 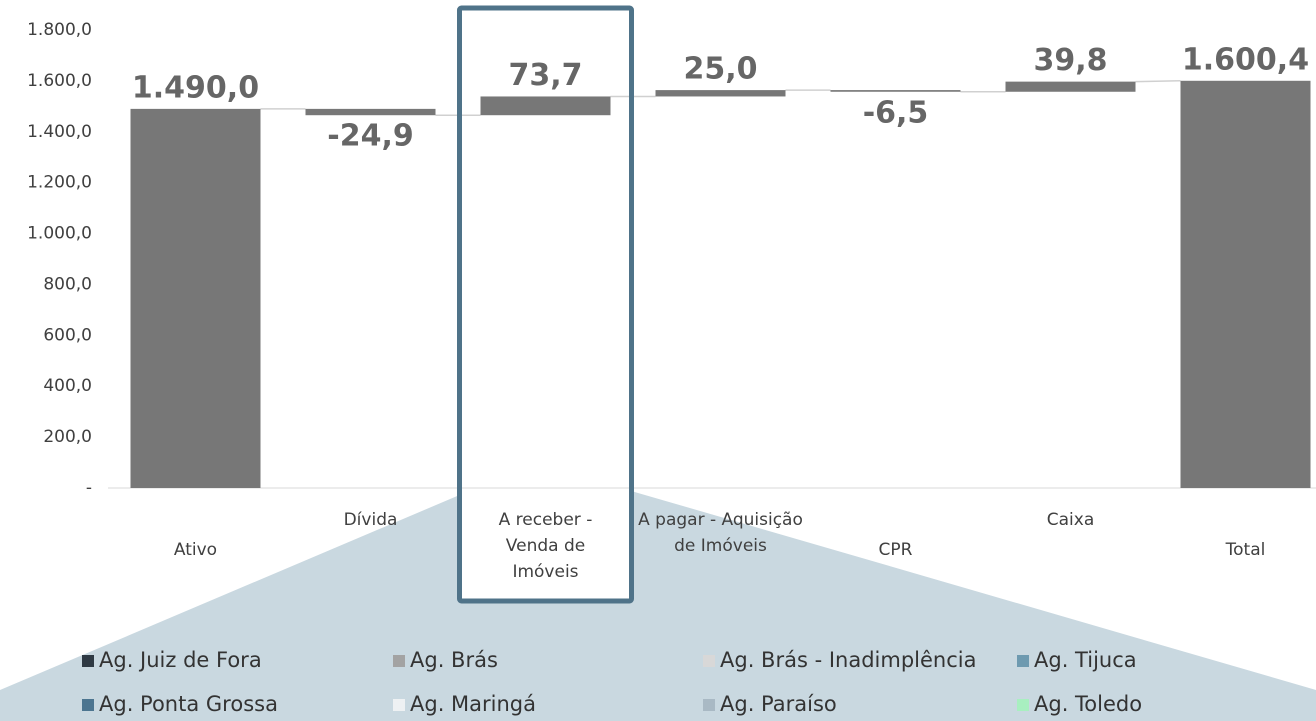 I want to click on legend-label: Ag. Brás - Inadimplência, so click(x=848, y=660).